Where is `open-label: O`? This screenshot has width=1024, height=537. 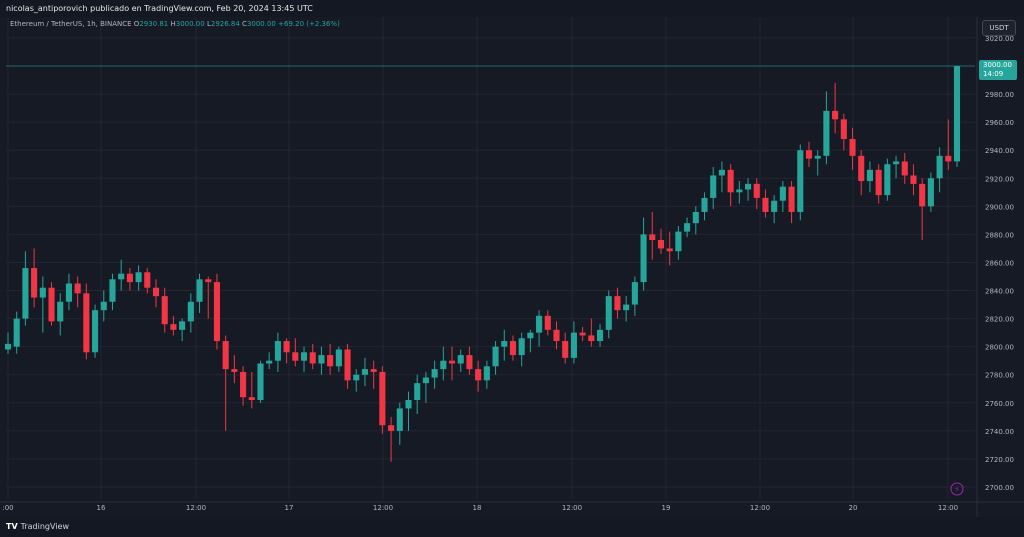 open-label: O is located at coordinates (136, 24).